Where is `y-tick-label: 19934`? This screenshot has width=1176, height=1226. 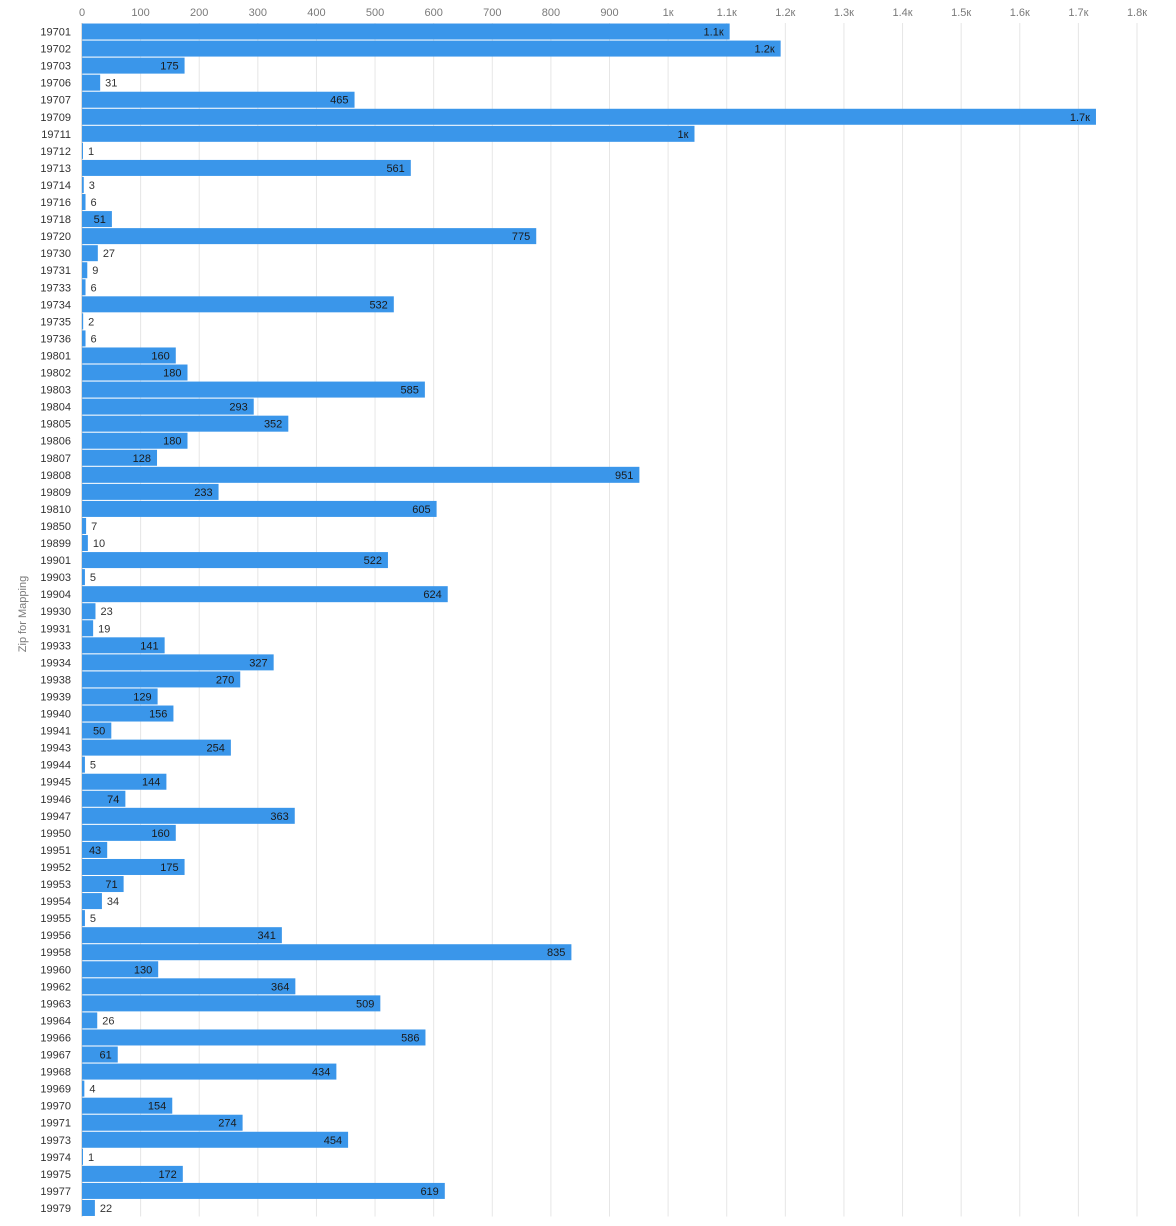
y-tick-label: 19934 is located at coordinates (55, 663).